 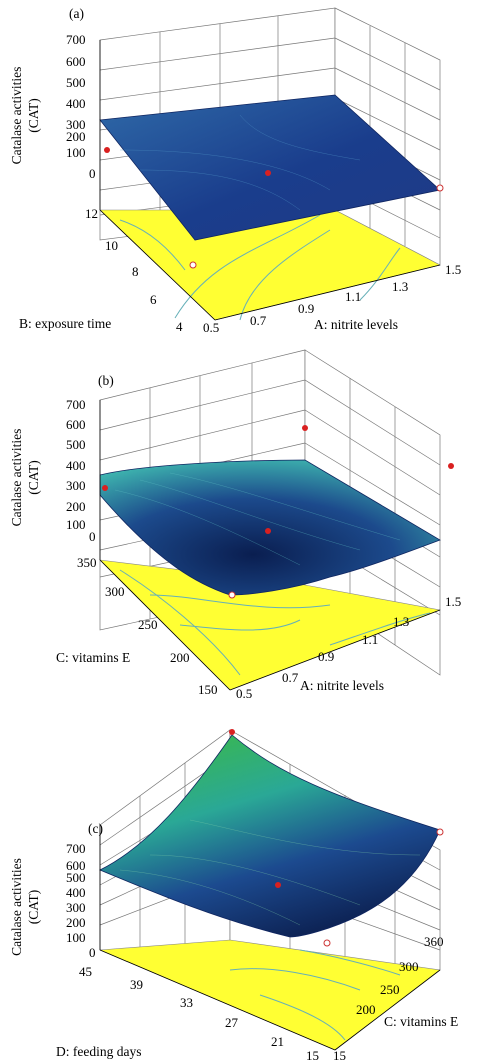 I want to click on panel-label-a: (a), so click(x=76, y=13).